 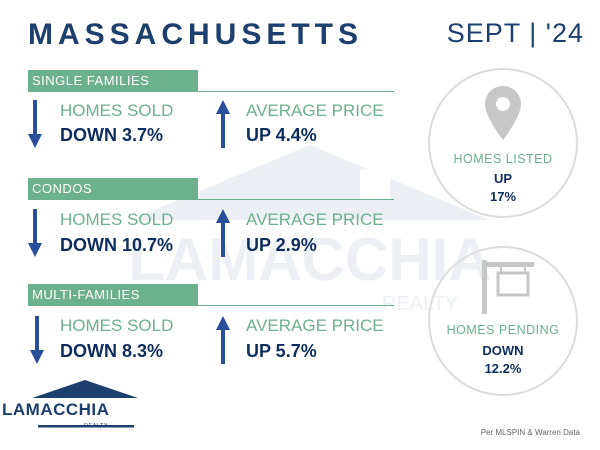 What do you see at coordinates (503, 321) in the screenshot?
I see `homes-pending-circle` at bounding box center [503, 321].